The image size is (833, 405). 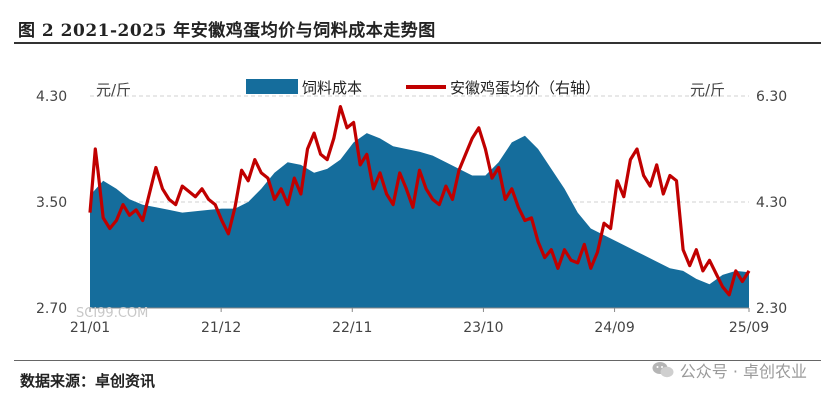 What do you see at coordinates (771, 203) in the screenshot?
I see `right-tick-label: 4.30` at bounding box center [771, 203].